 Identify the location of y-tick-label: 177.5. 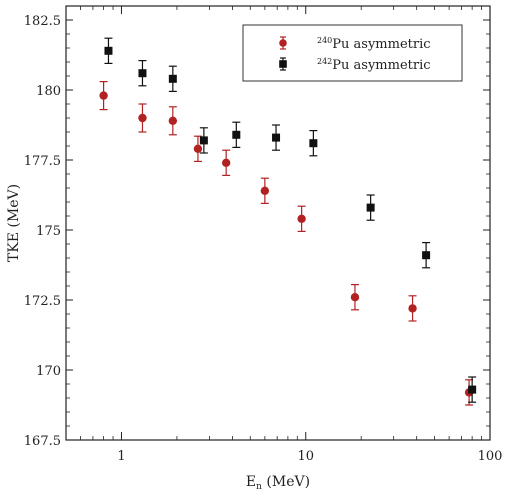
(42, 161).